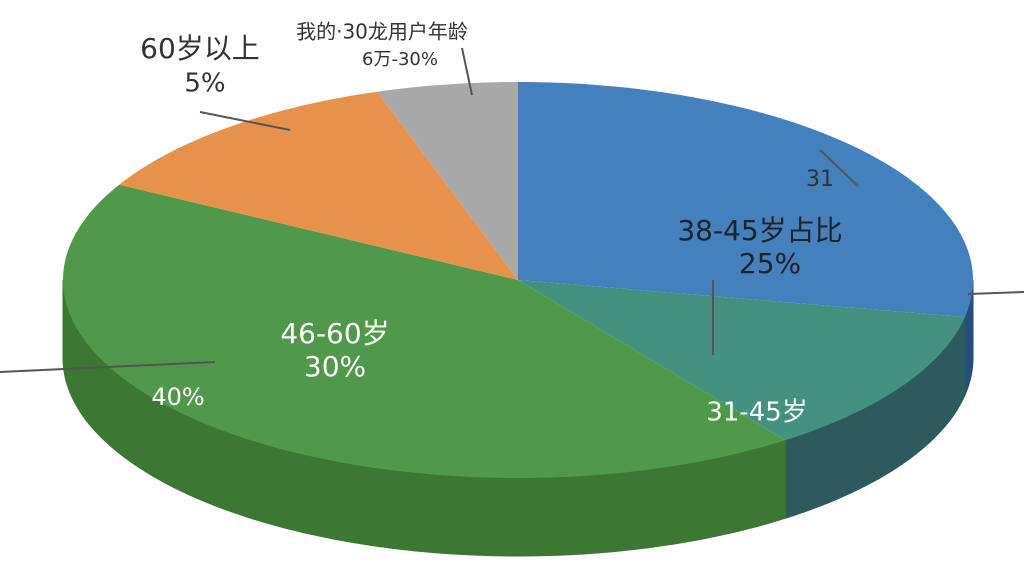  Describe the element at coordinates (200, 48) in the screenshot. I see `annotation: 60岁以上` at that location.